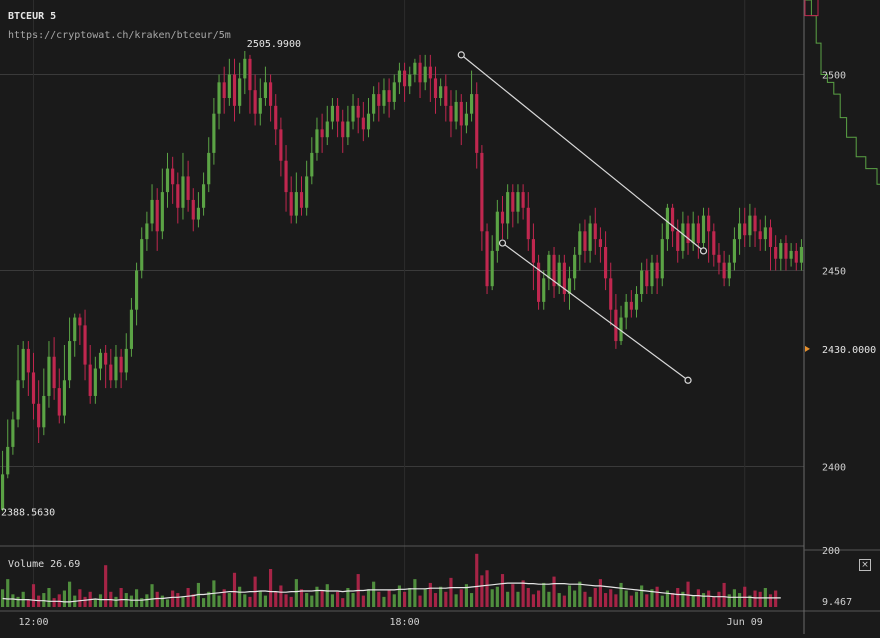  What do you see at coordinates (834, 468) in the screenshot?
I see `y-tick-label: 2400` at bounding box center [834, 468].